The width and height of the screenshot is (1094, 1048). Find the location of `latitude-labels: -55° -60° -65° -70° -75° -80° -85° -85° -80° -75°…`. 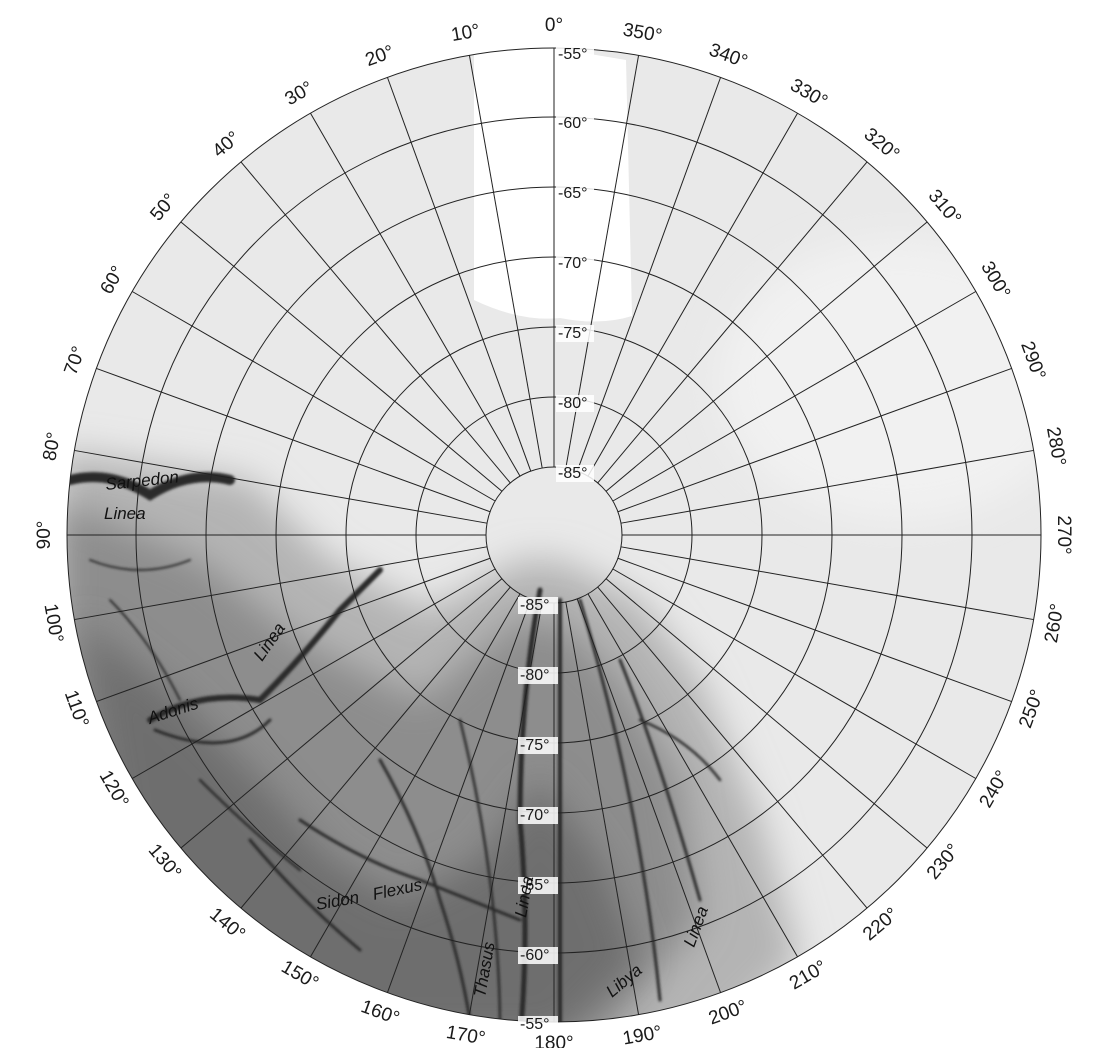

latitude-labels: -55° -60° -65° -70° -75° -80° -85° -85° -80° -75°… is located at coordinates (556, 539).